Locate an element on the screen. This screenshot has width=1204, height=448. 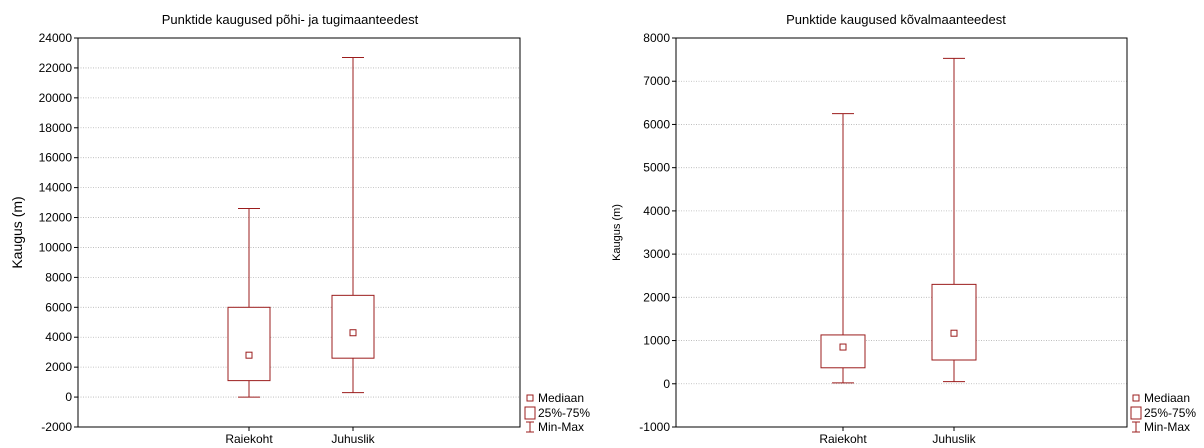
y-tick-label: 18000 is located at coordinates (56, 128).